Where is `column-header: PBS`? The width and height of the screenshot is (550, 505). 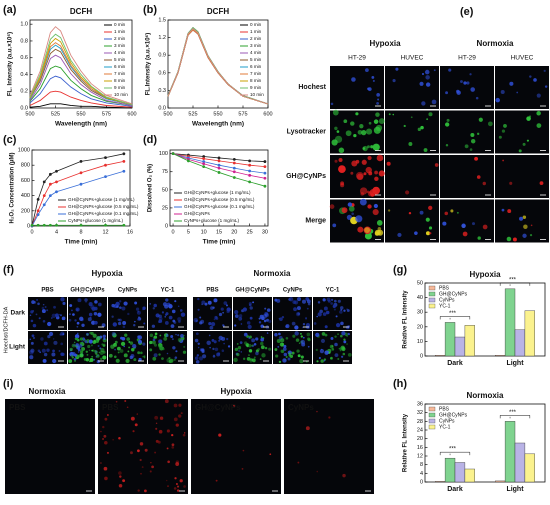
column-header: PBS is located at coordinates (212, 291).